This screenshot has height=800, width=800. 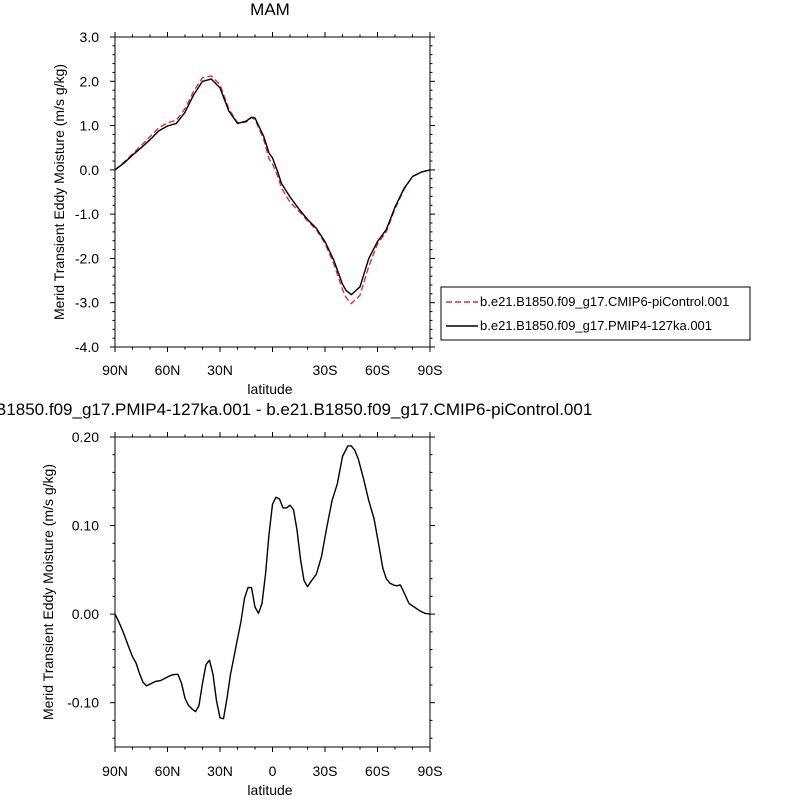 What do you see at coordinates (168, 370) in the screenshot?
I see `top-x-tick-label: 60N` at bounding box center [168, 370].